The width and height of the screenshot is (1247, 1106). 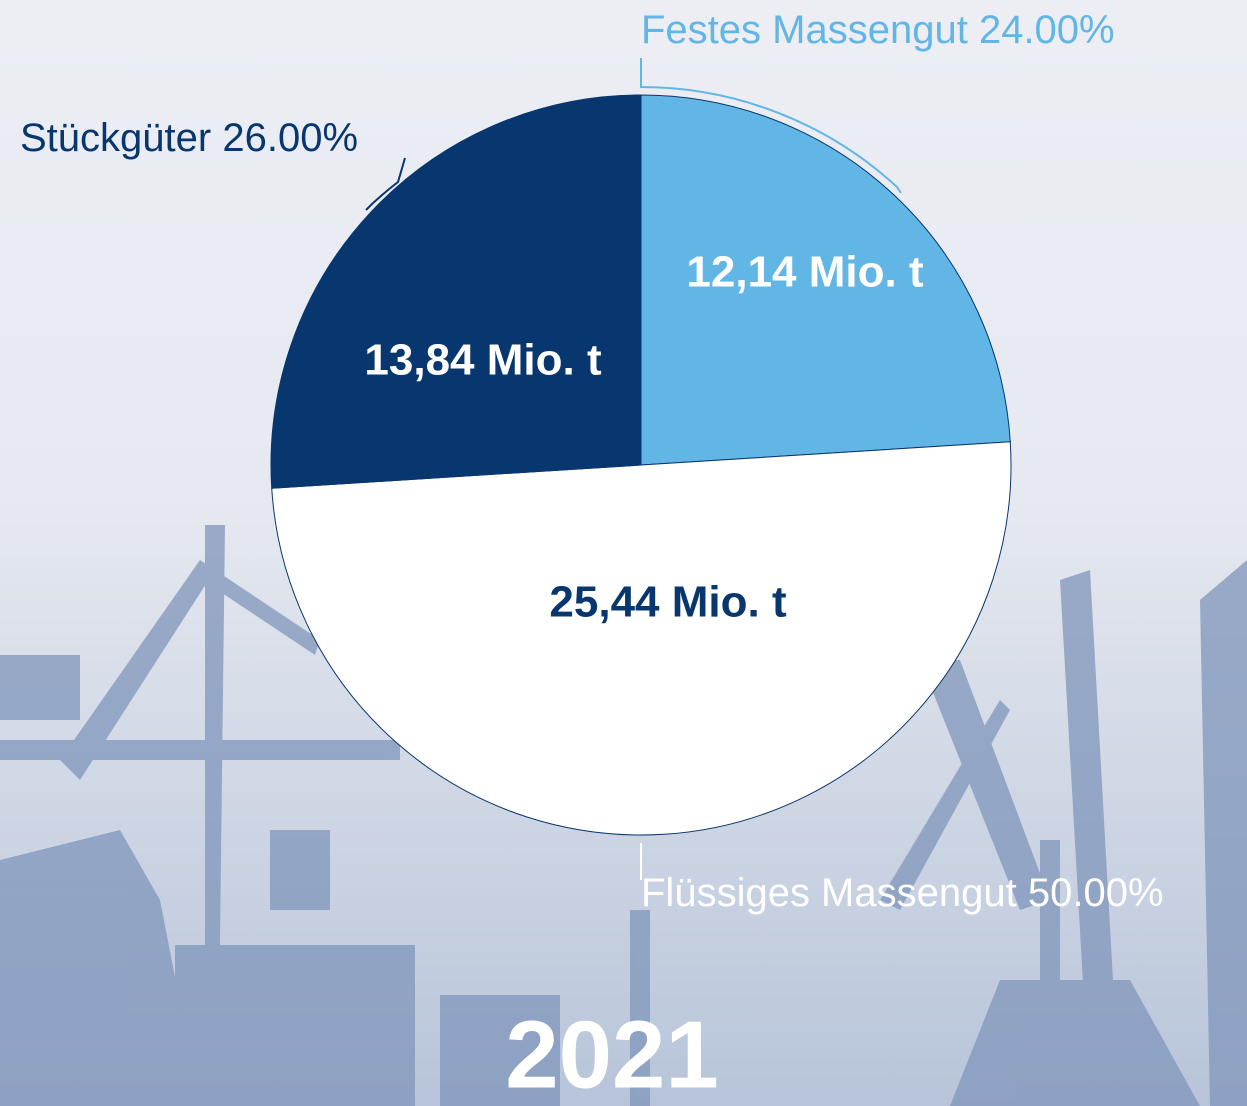 What do you see at coordinates (1047, 30) in the screenshot?
I see `percent-label: 24.00%` at bounding box center [1047, 30].